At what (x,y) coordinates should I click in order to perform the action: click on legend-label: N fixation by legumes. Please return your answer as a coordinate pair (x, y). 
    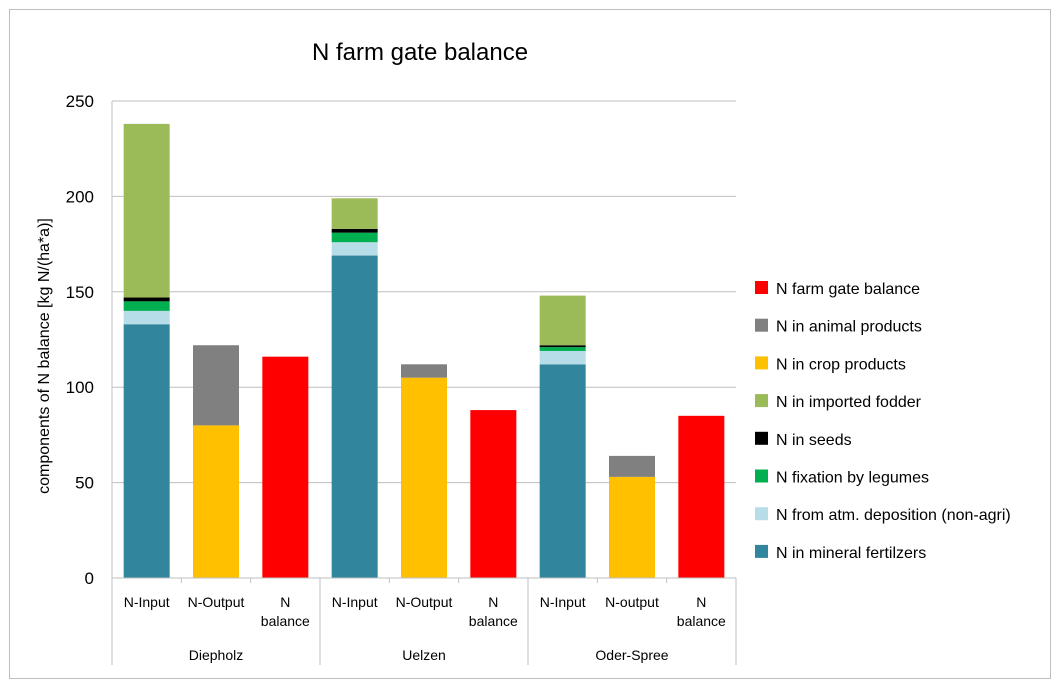
    Looking at the image, I should click on (852, 478).